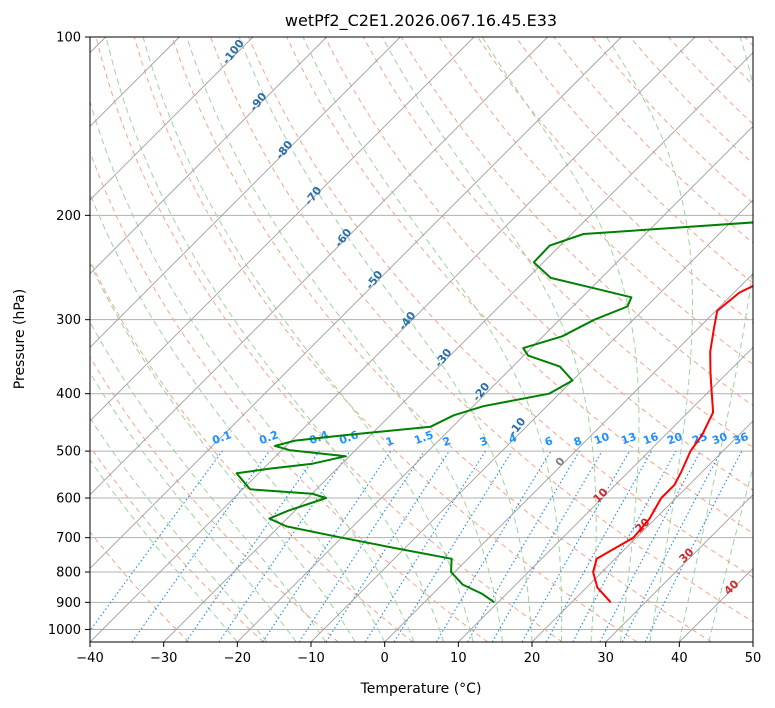 Image resolution: width=775 pixels, height=708 pixels. What do you see at coordinates (68, 216) in the screenshot?
I see `y-tick-label: 200` at bounding box center [68, 216].